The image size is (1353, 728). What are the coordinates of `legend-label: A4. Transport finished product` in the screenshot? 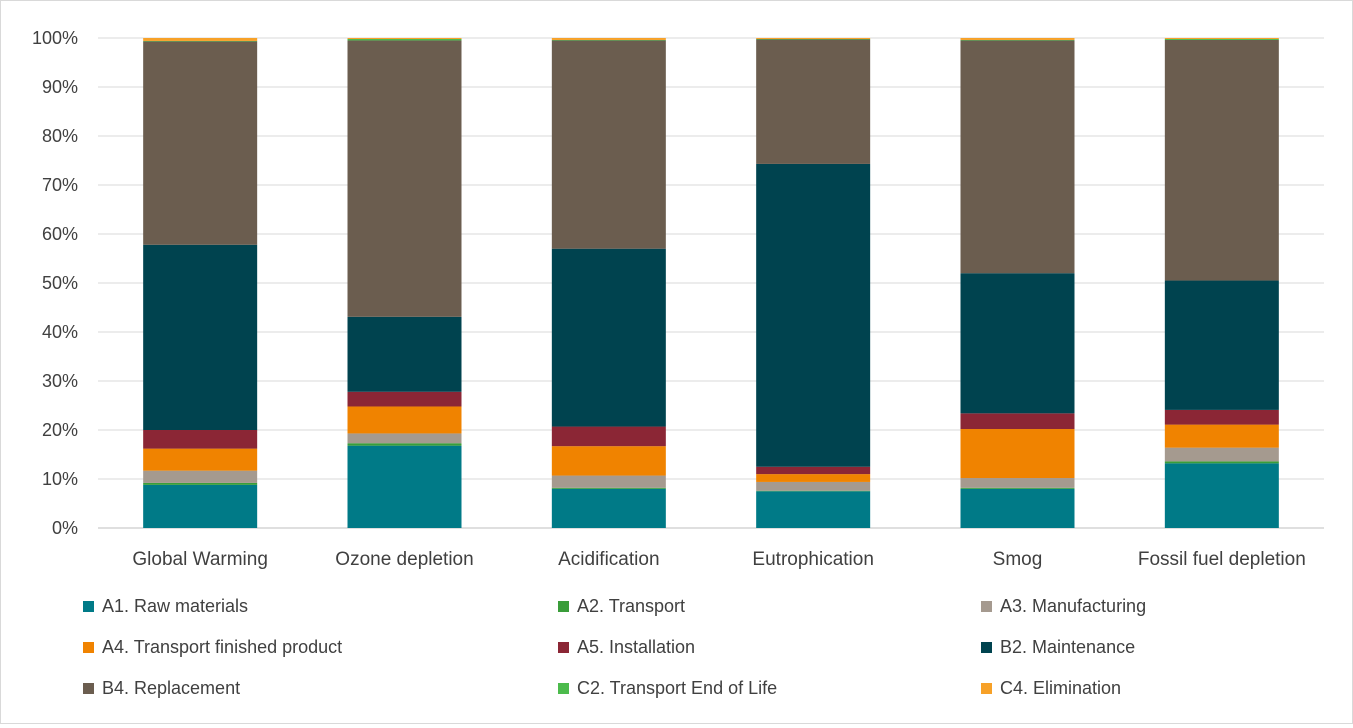 It's located at (222, 647).